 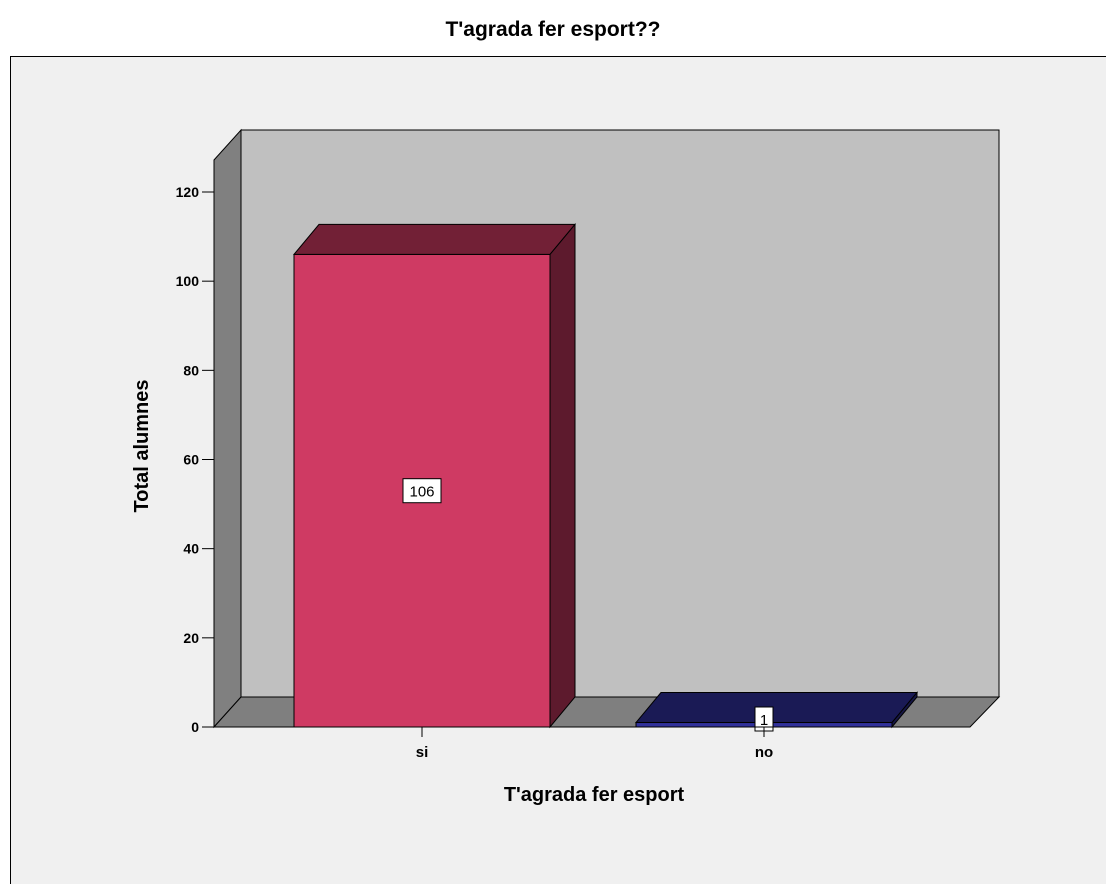 I want to click on y-tick-label: 0, so click(x=195, y=727).